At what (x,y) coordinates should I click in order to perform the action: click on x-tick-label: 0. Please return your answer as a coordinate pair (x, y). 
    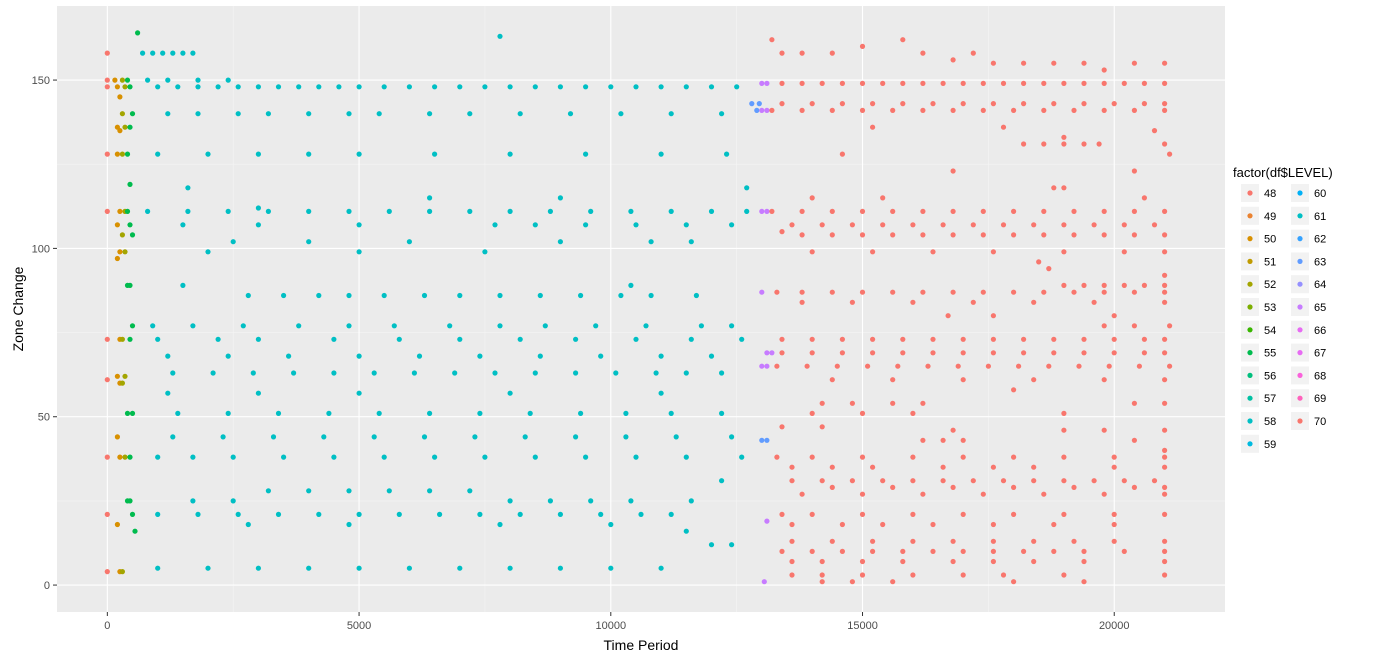
    Looking at the image, I should click on (107, 626).